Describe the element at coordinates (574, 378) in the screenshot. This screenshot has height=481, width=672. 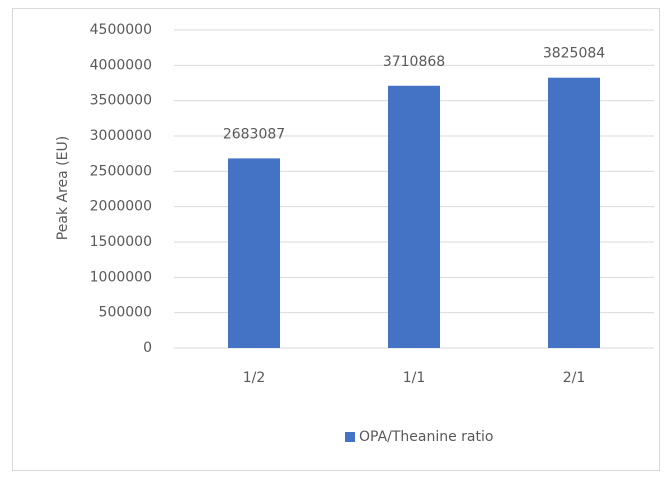
I see `x-tick-label: 2/1` at that location.